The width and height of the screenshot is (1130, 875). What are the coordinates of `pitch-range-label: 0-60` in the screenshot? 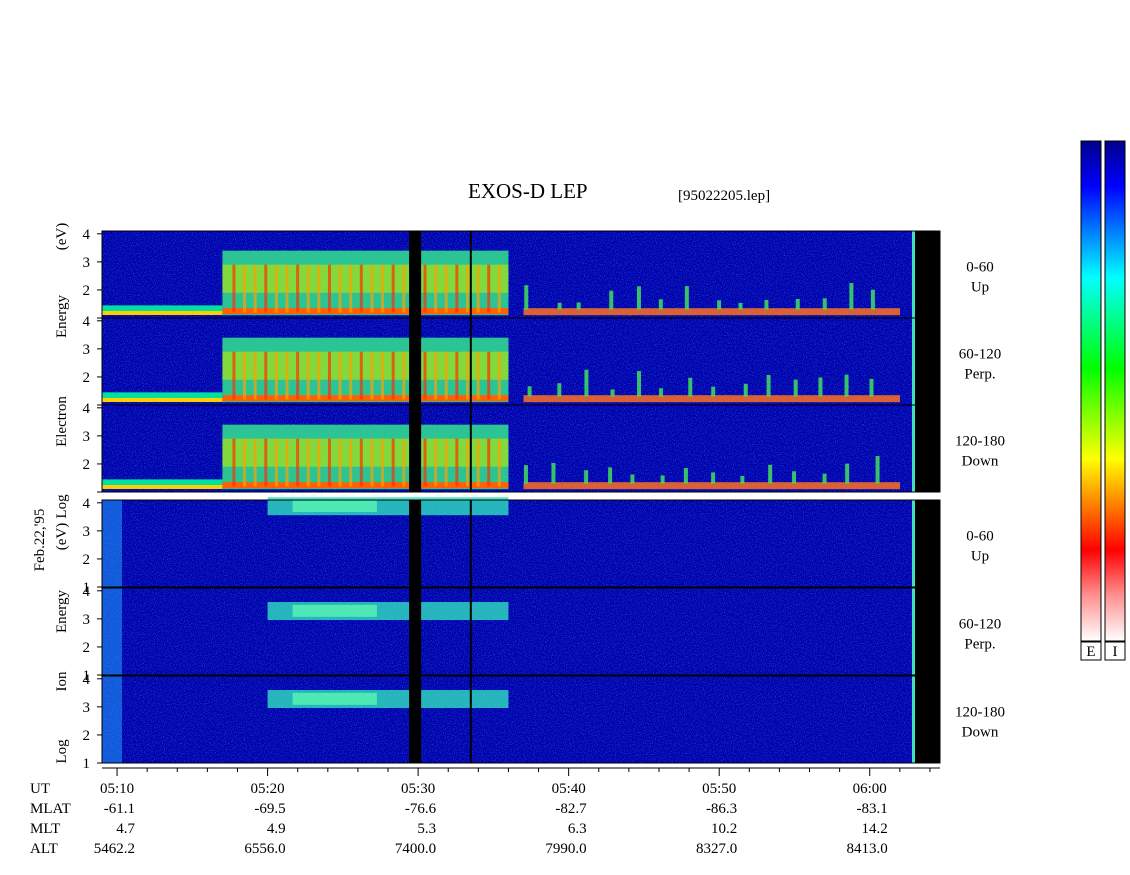 It's located at (980, 268).